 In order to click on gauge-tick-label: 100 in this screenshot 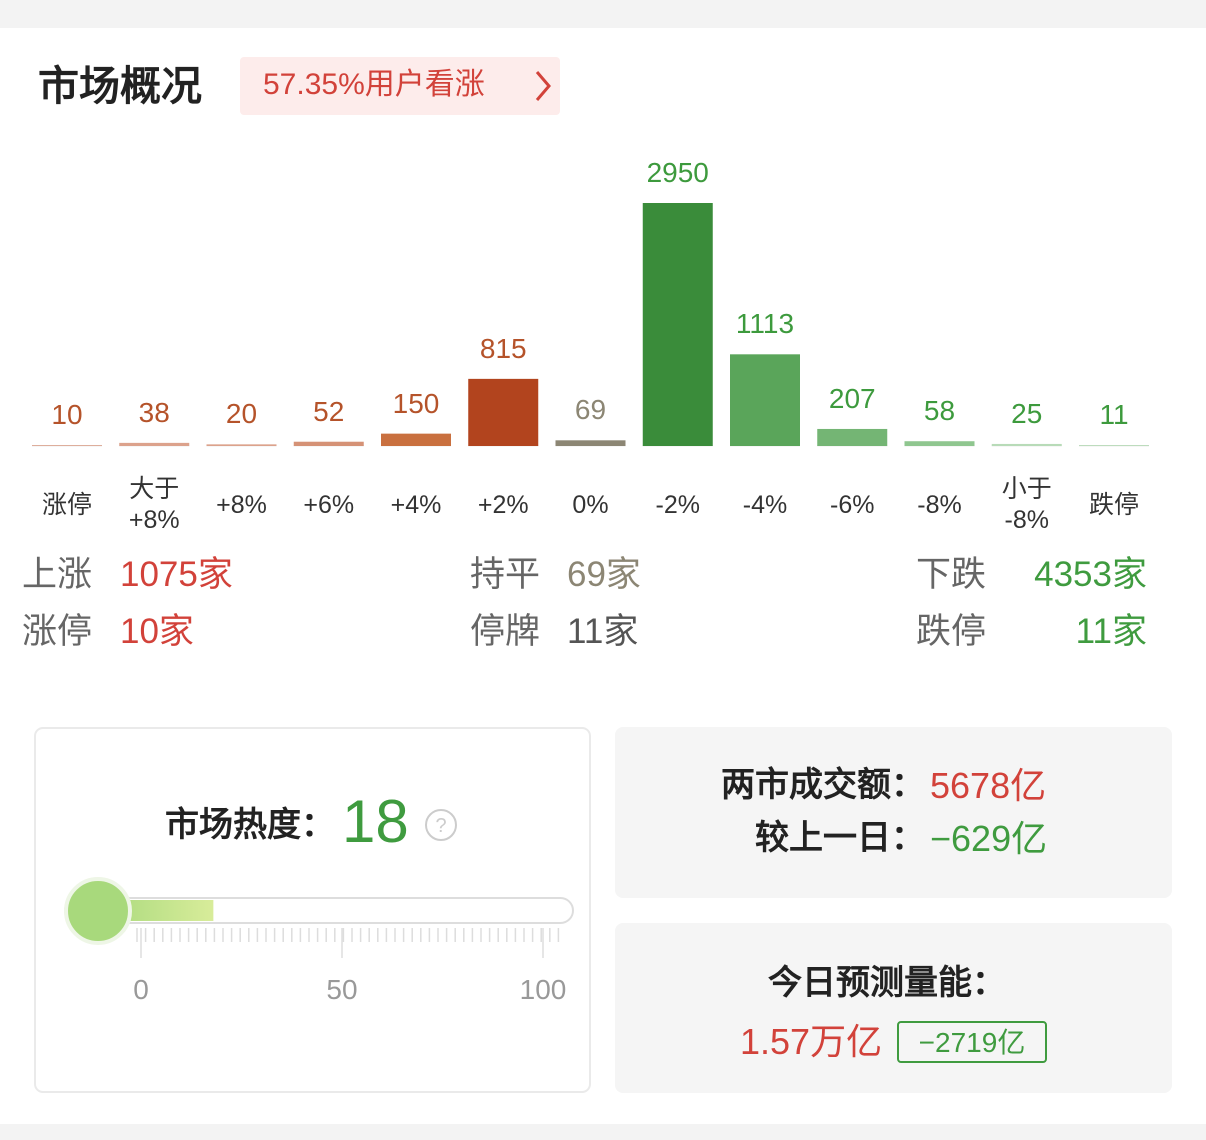, I will do `click(543, 989)`.